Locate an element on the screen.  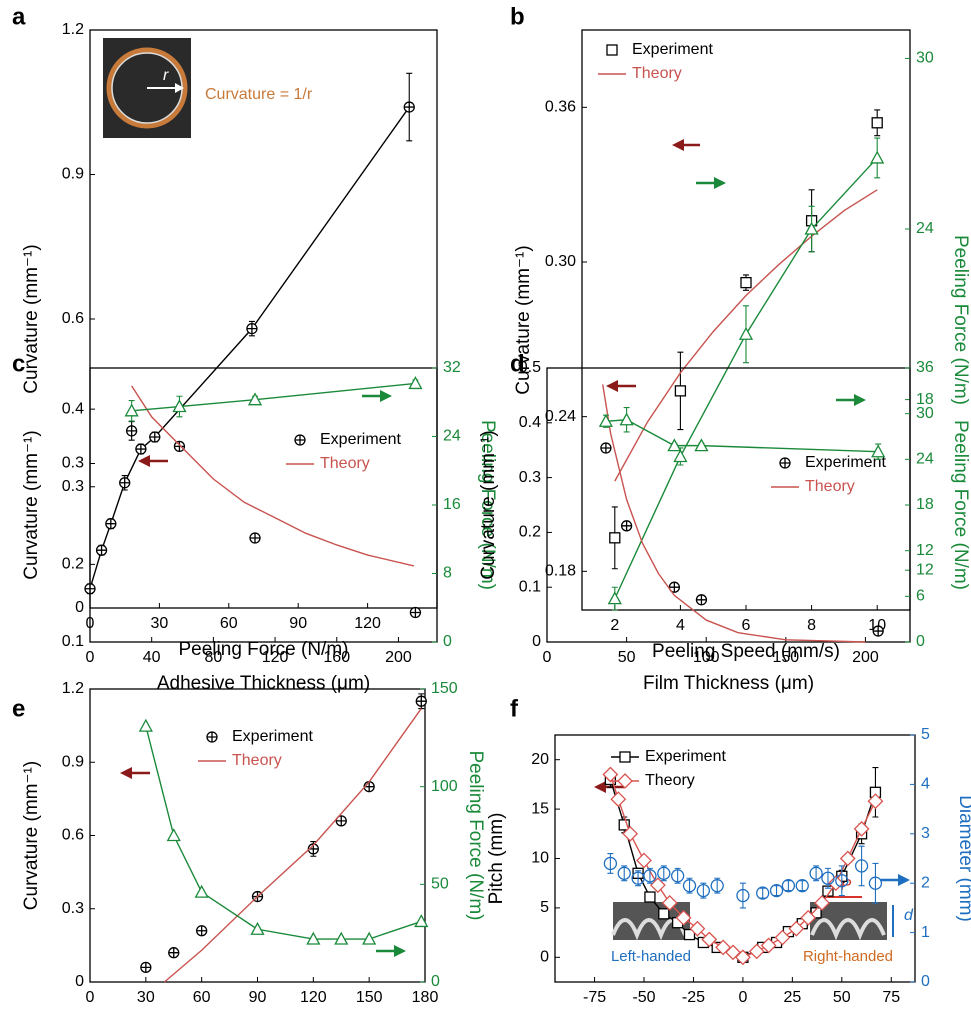
inset-ring is located at coordinates (147, 88).